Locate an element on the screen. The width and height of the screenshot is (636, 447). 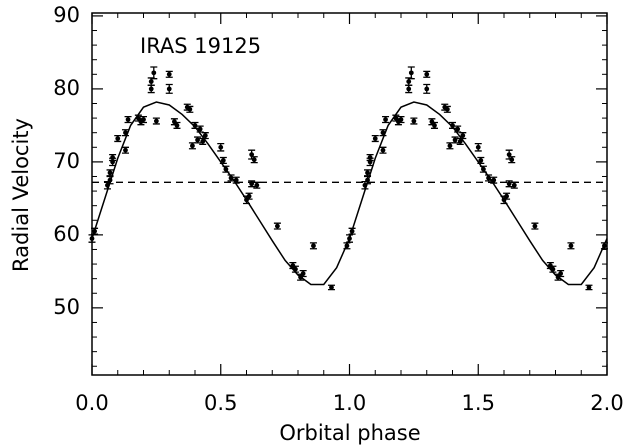
x-tick-label: 0.5 is located at coordinates (220, 403).